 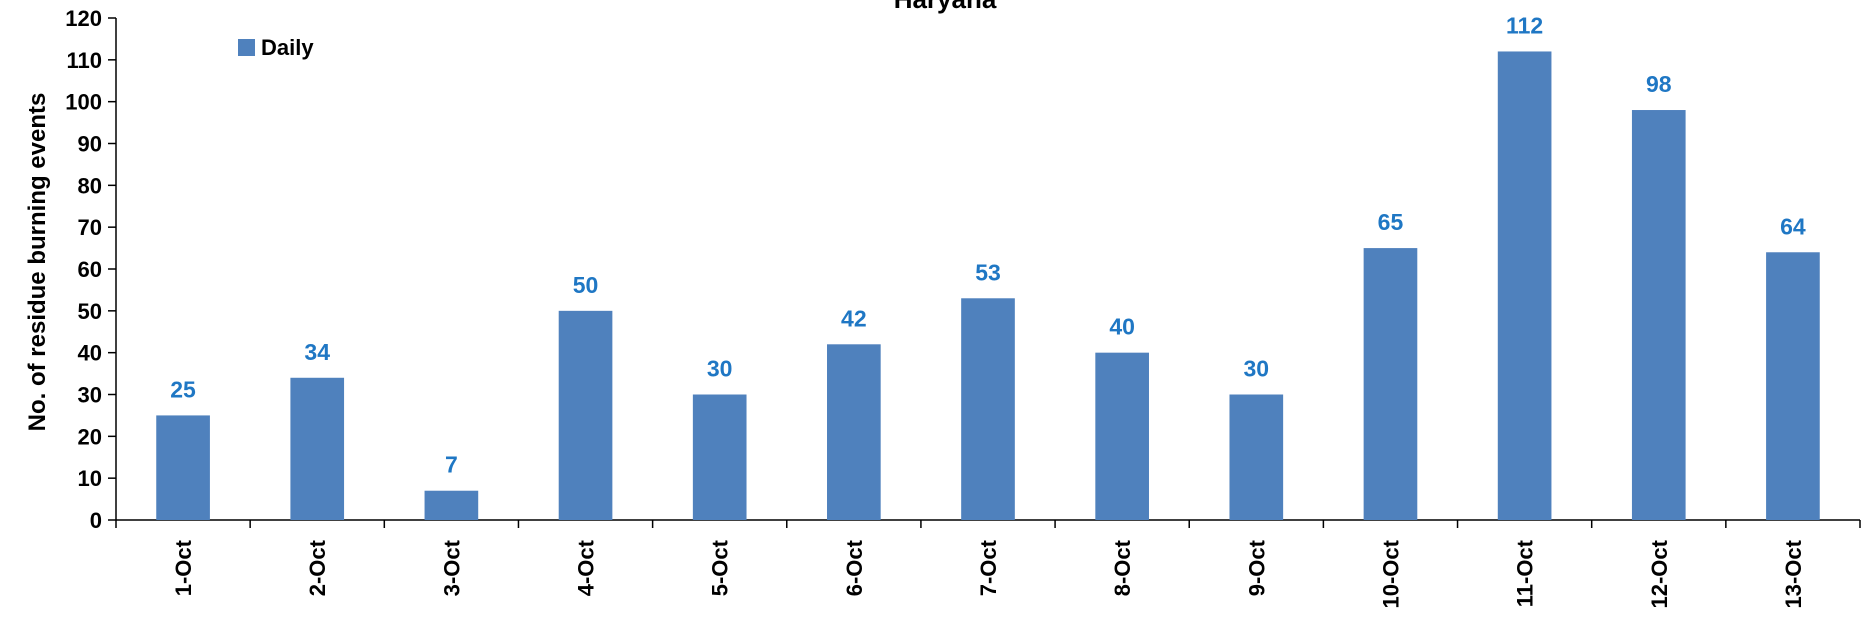 What do you see at coordinates (451, 465) in the screenshot?
I see `data-label: 7` at bounding box center [451, 465].